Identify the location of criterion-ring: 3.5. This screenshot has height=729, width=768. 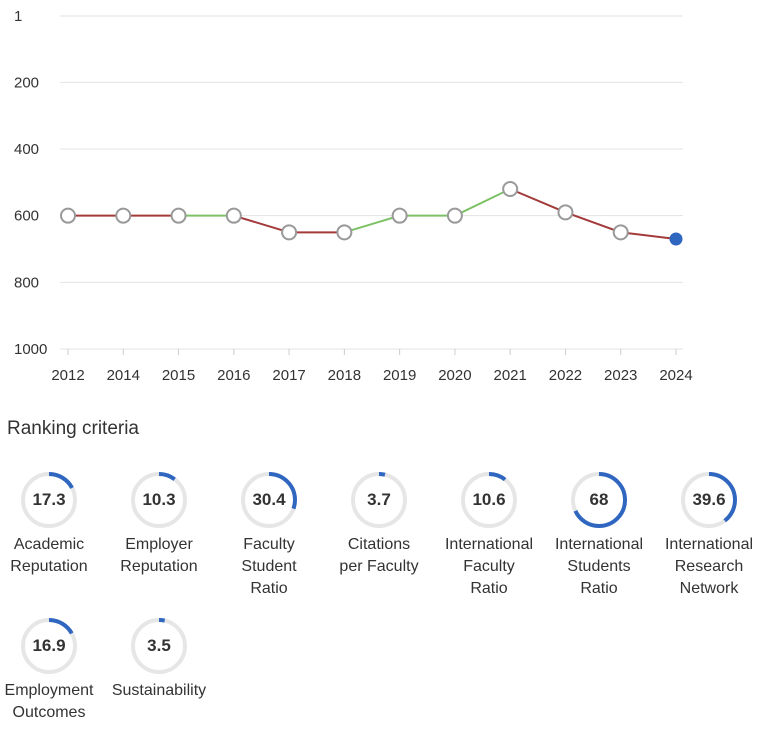
(159, 646).